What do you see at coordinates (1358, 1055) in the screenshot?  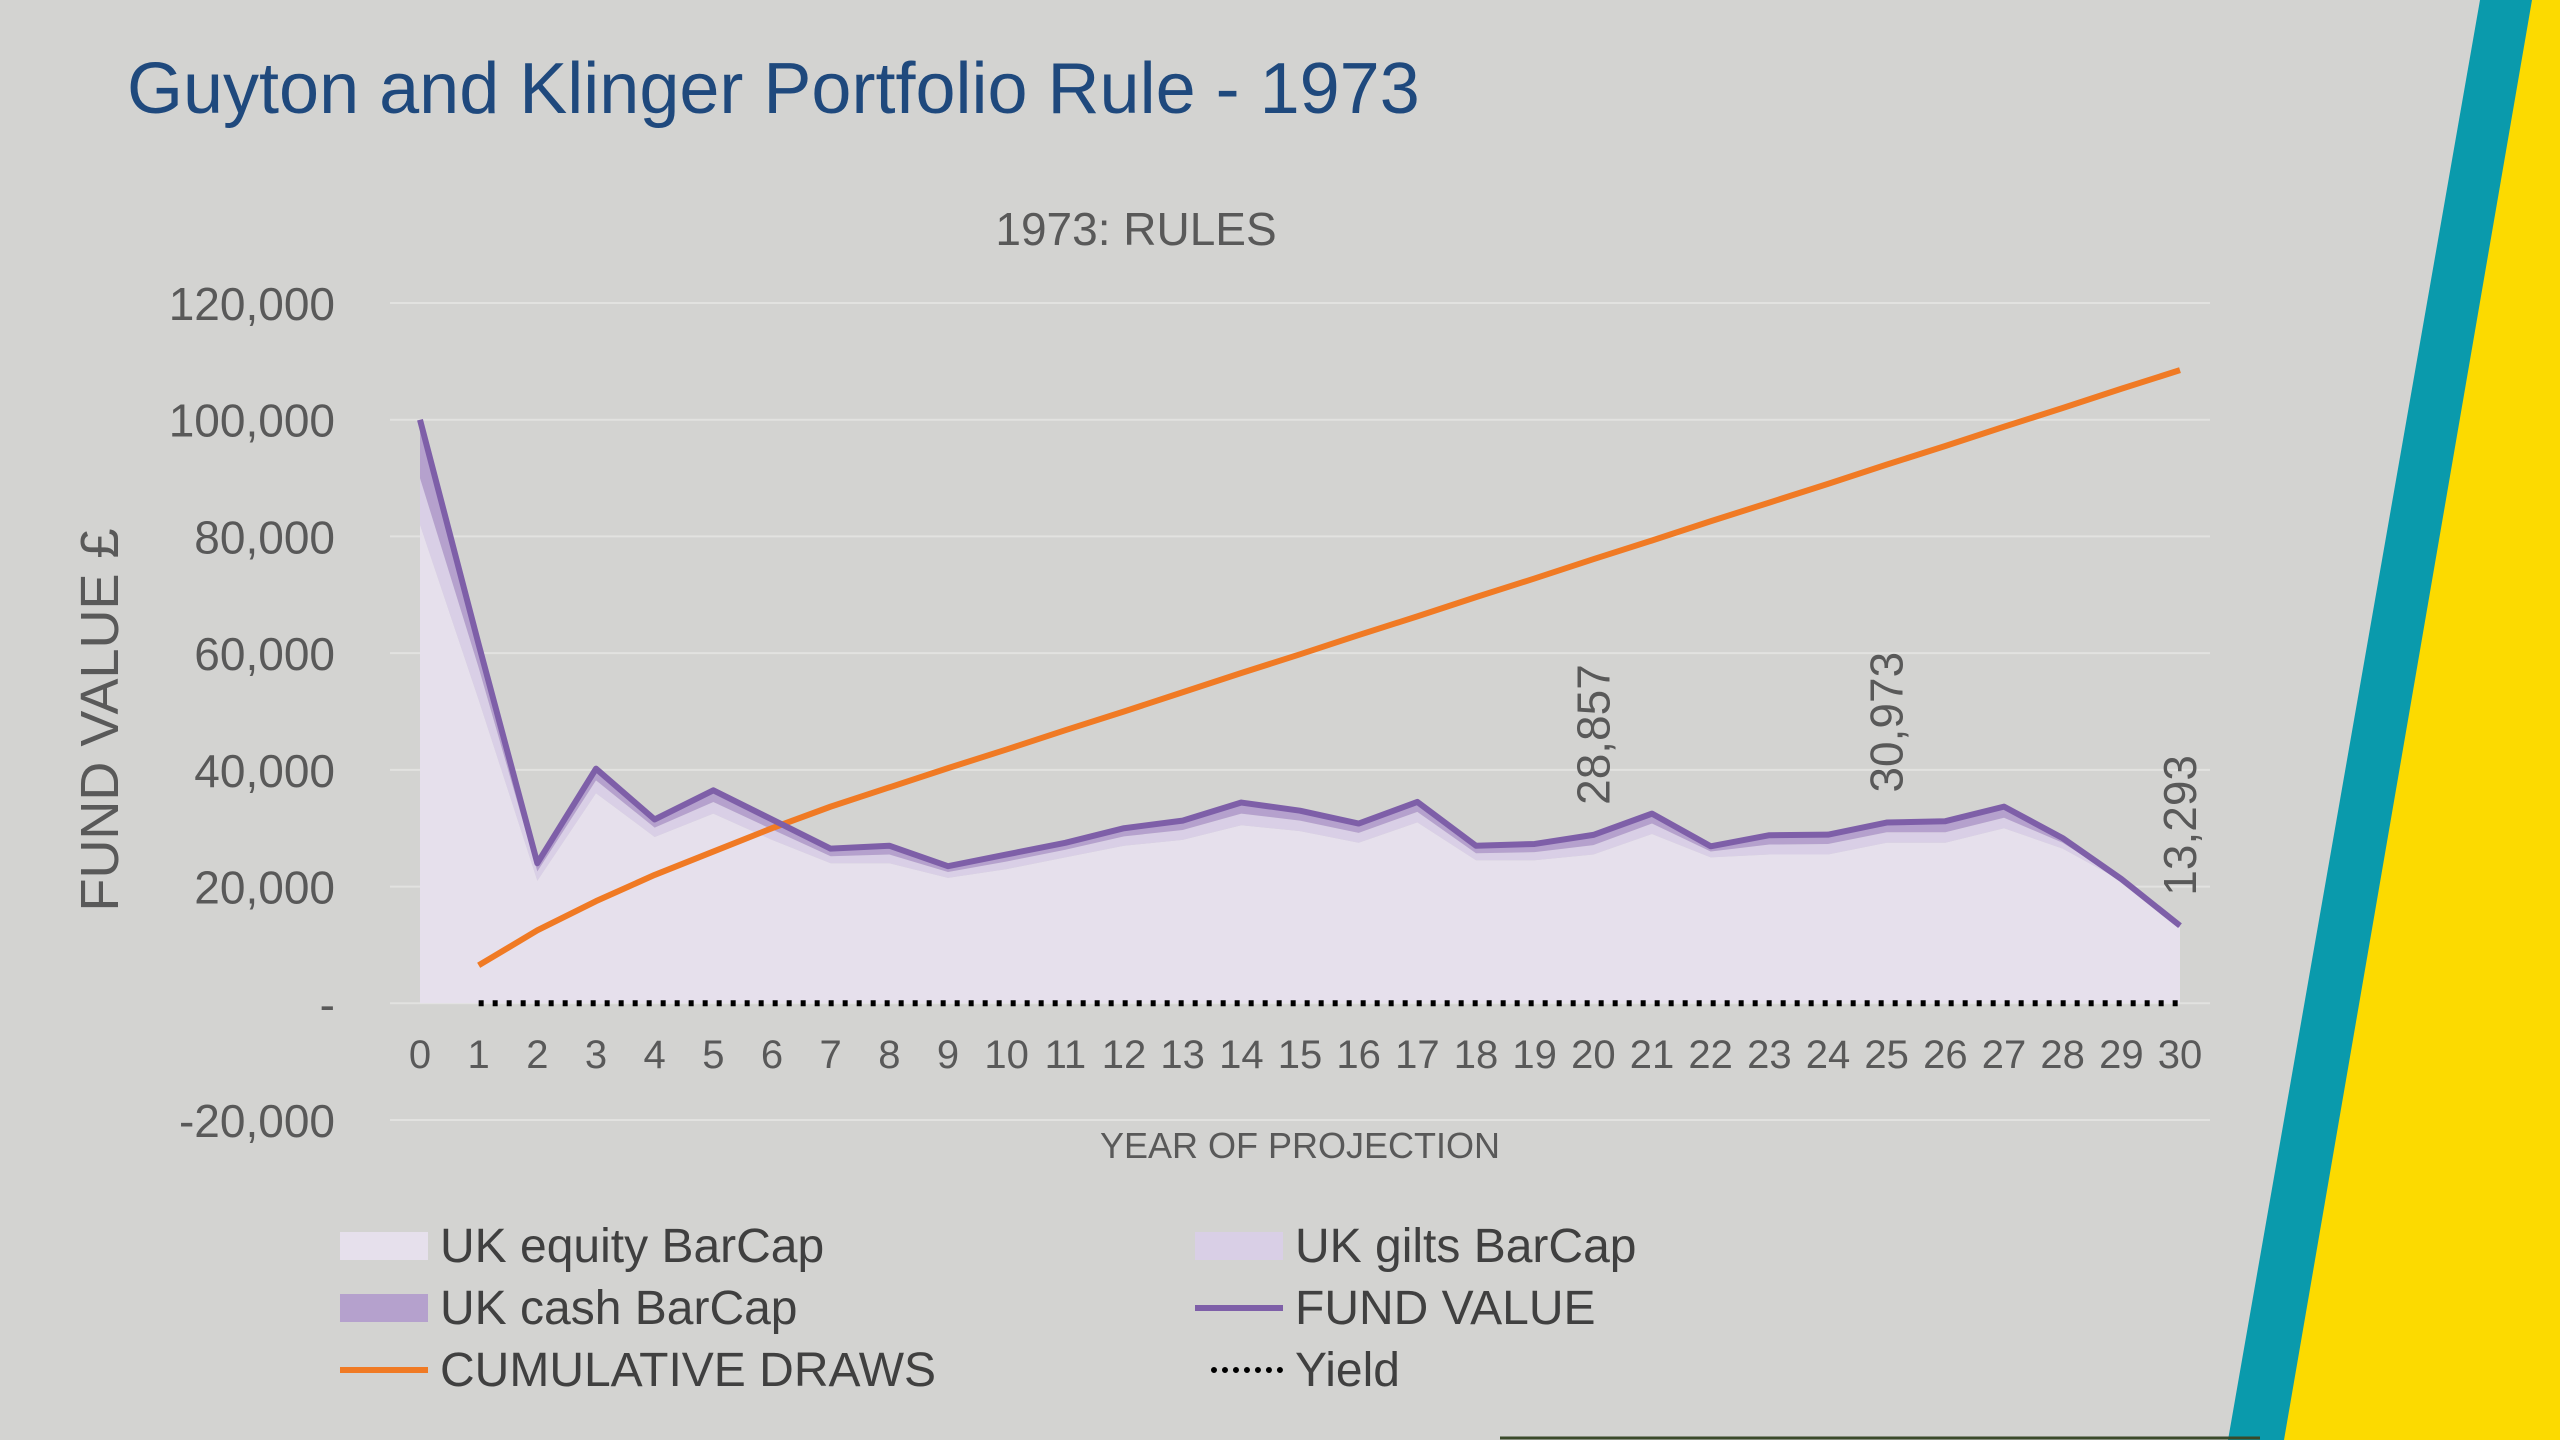 I see `x-tick-label: 16` at bounding box center [1358, 1055].